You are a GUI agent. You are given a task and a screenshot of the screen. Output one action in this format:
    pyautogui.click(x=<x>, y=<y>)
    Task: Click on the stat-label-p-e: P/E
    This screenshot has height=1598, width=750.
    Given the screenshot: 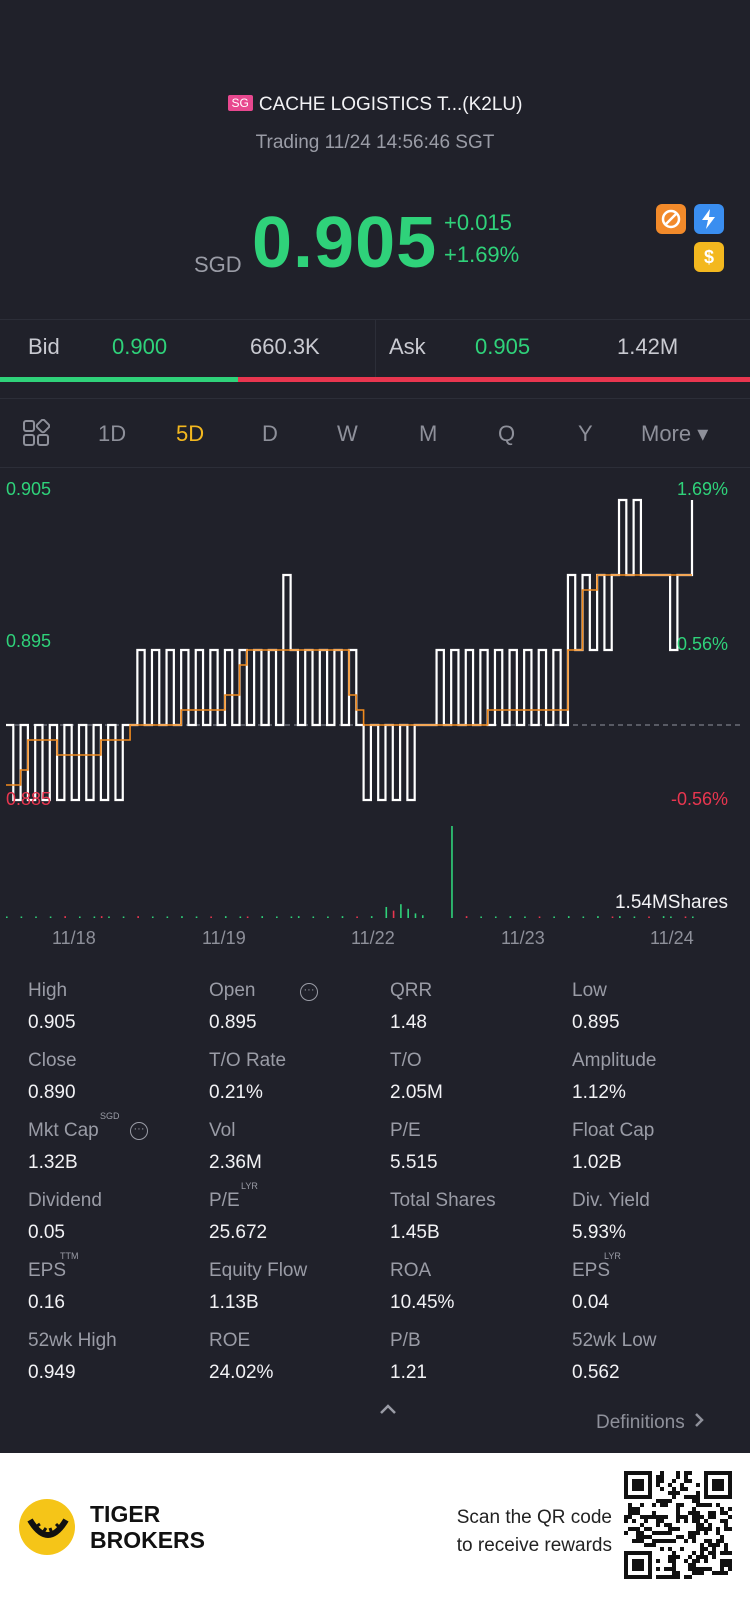 What is the action you would take?
    pyautogui.click(x=224, y=1200)
    